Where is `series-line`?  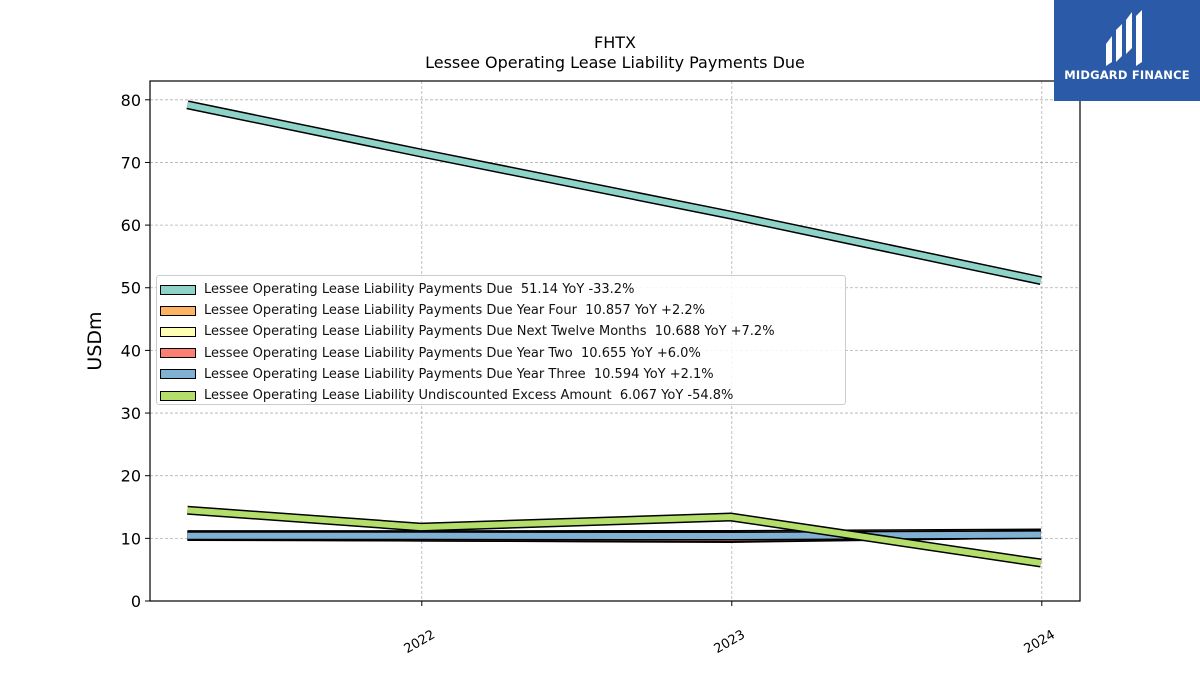
series-line is located at coordinates (614, 535).